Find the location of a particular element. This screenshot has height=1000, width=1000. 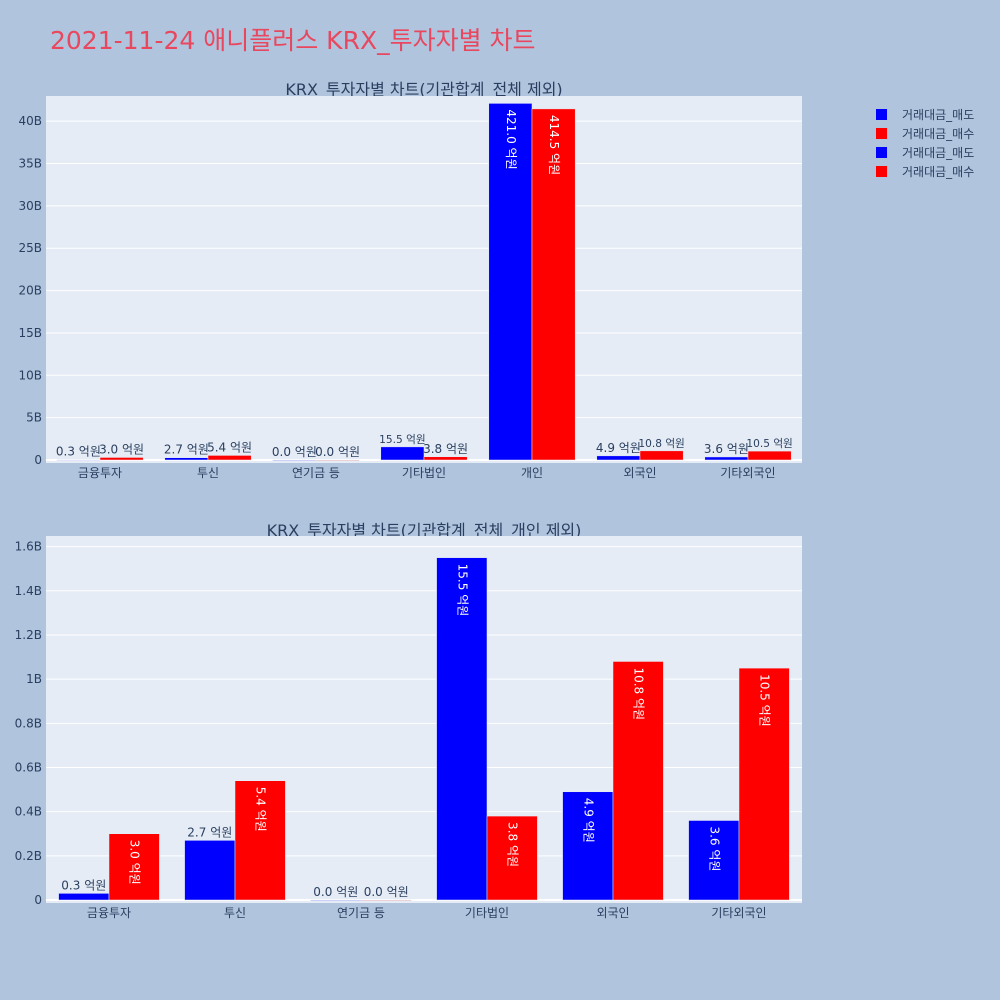

y-tick-label: 5B is located at coordinates (34, 418).